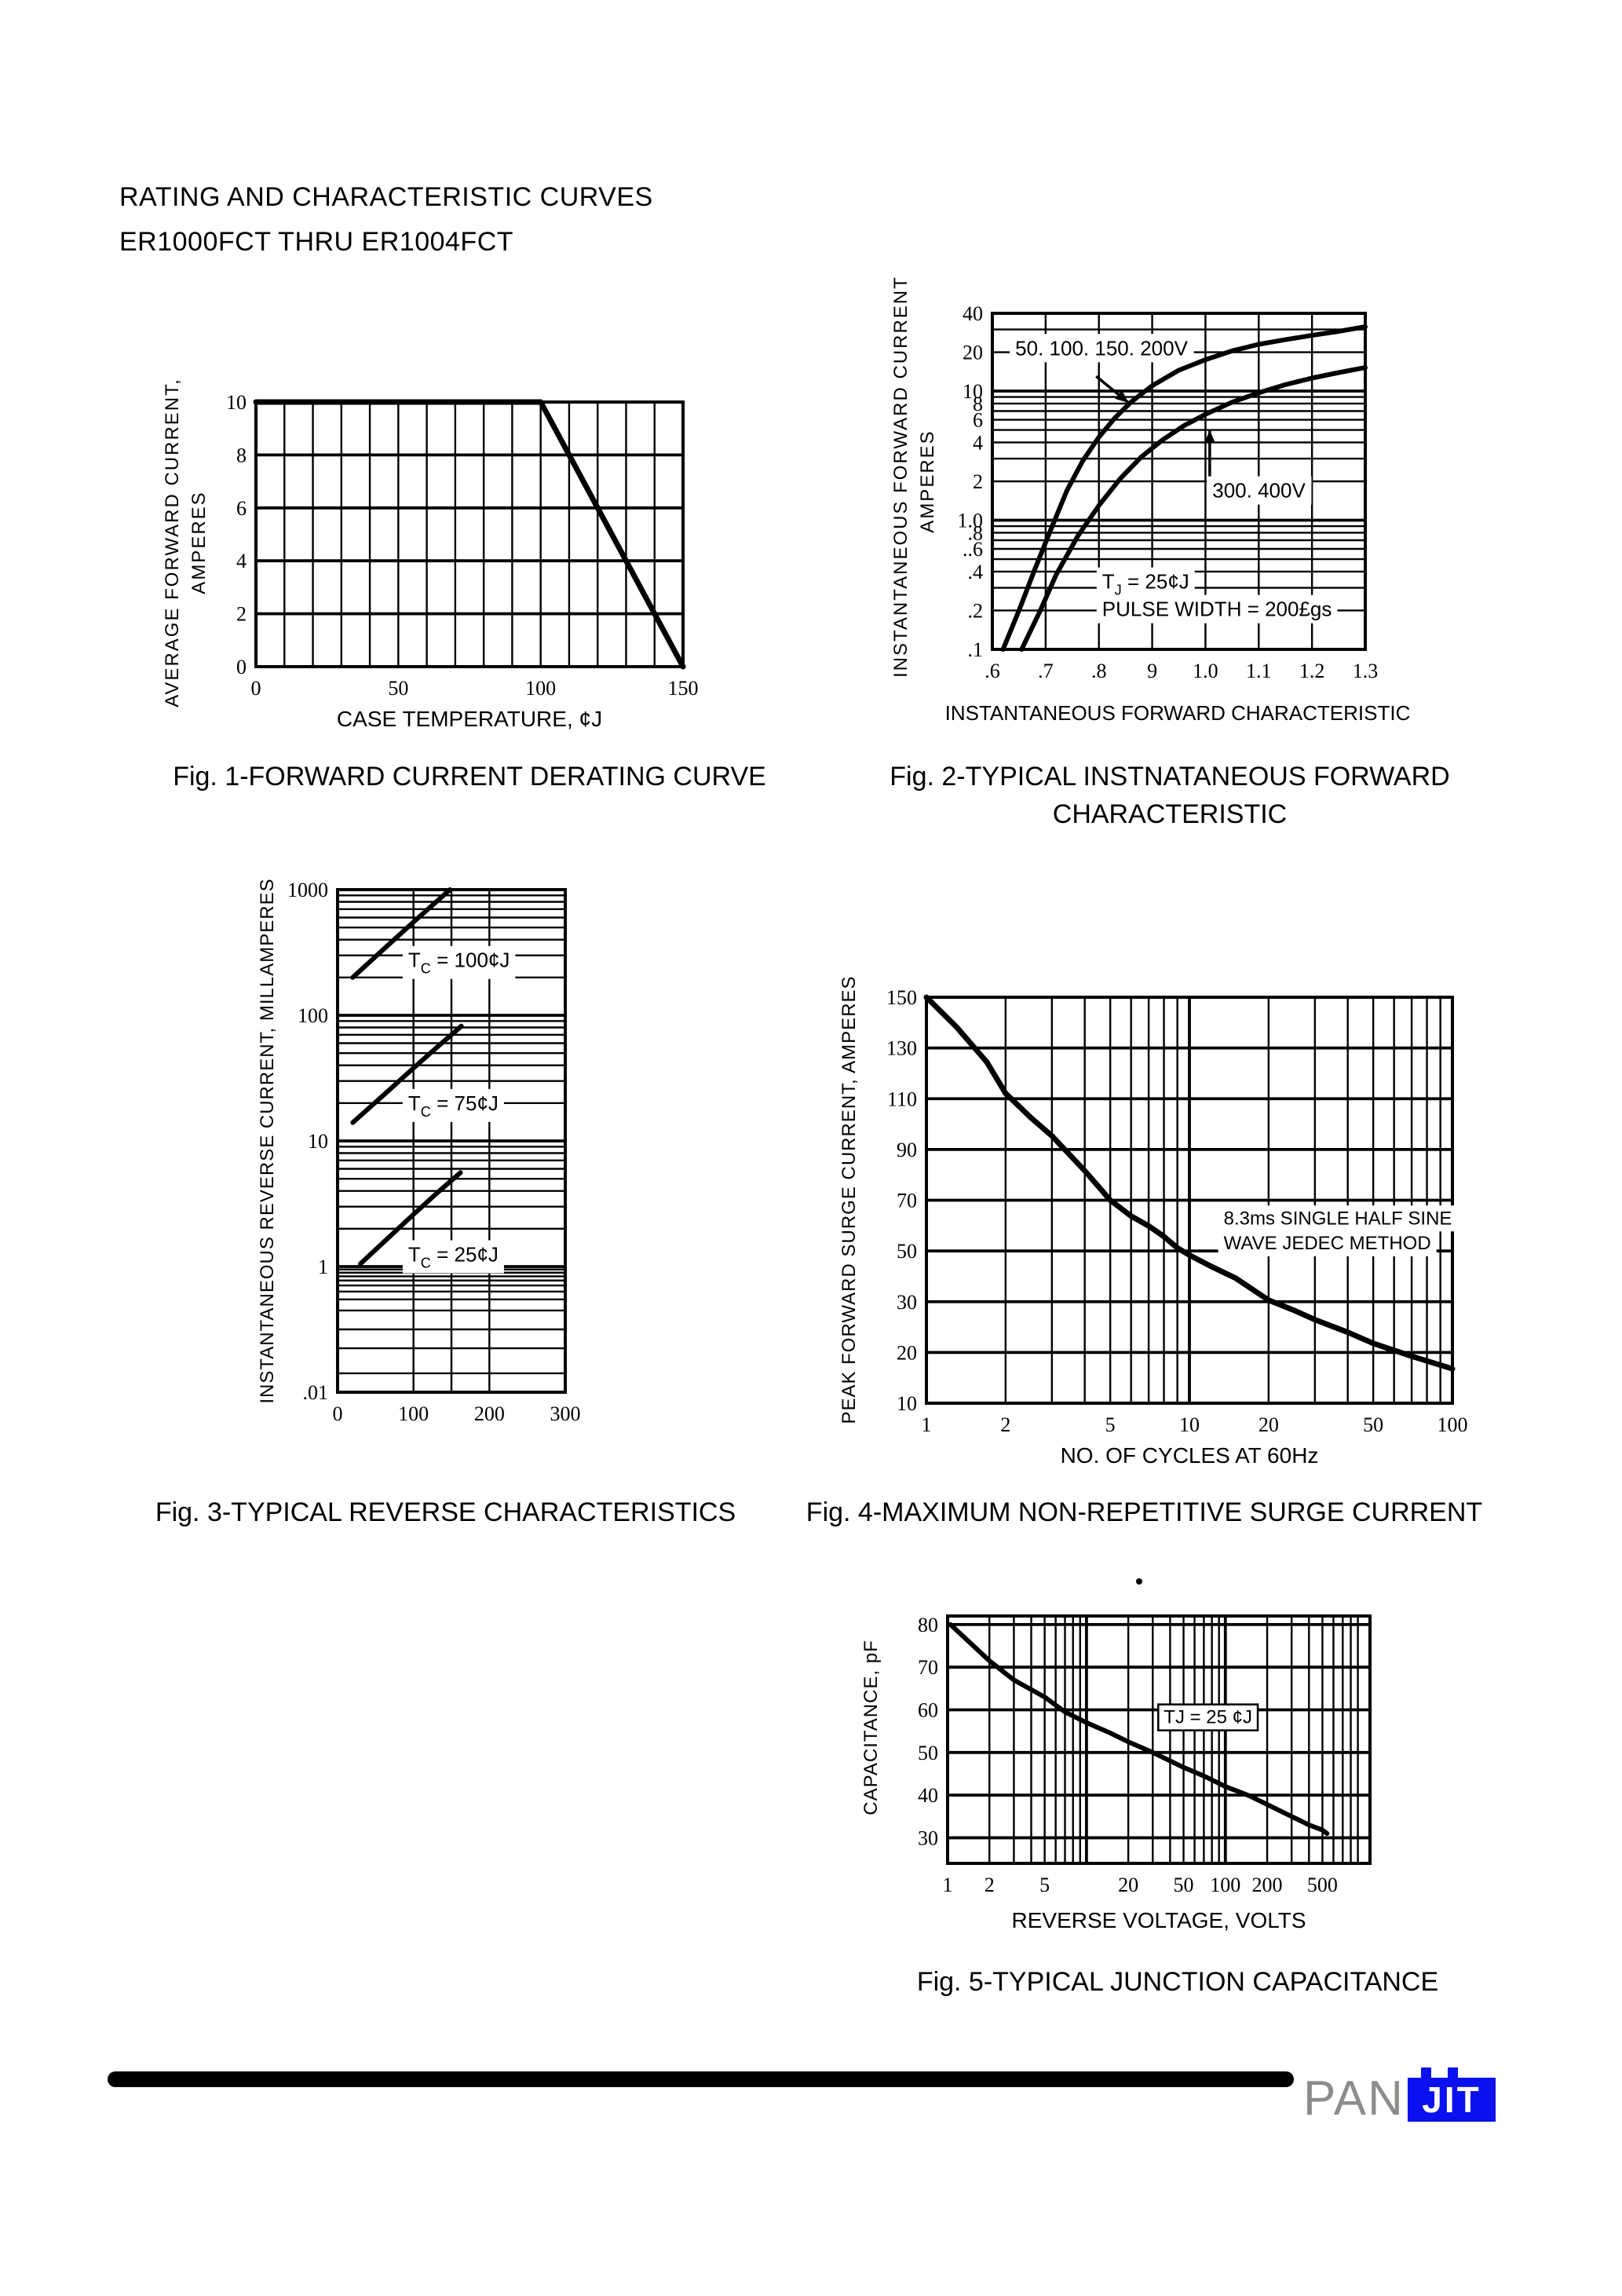 The height and width of the screenshot is (2296, 1622). I want to click on fig1-chart: 0 50 100 150 0 2 4 6 8 10, so click(442, 554).